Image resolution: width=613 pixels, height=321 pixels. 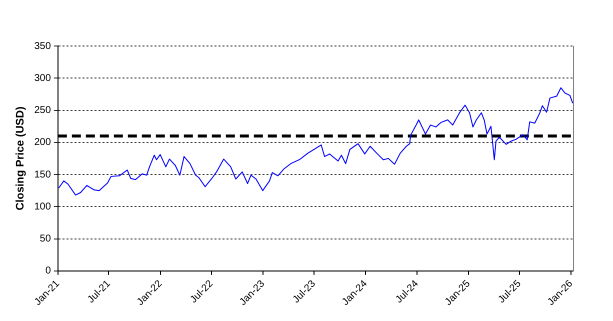 What do you see at coordinates (43, 46) in the screenshot?
I see `y-tick-label: 350` at bounding box center [43, 46].